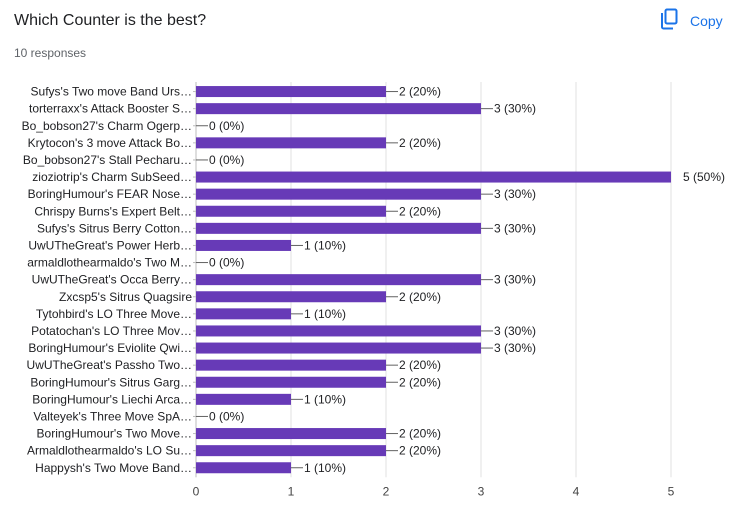  I want to click on x-tick-label: 2, so click(386, 491).